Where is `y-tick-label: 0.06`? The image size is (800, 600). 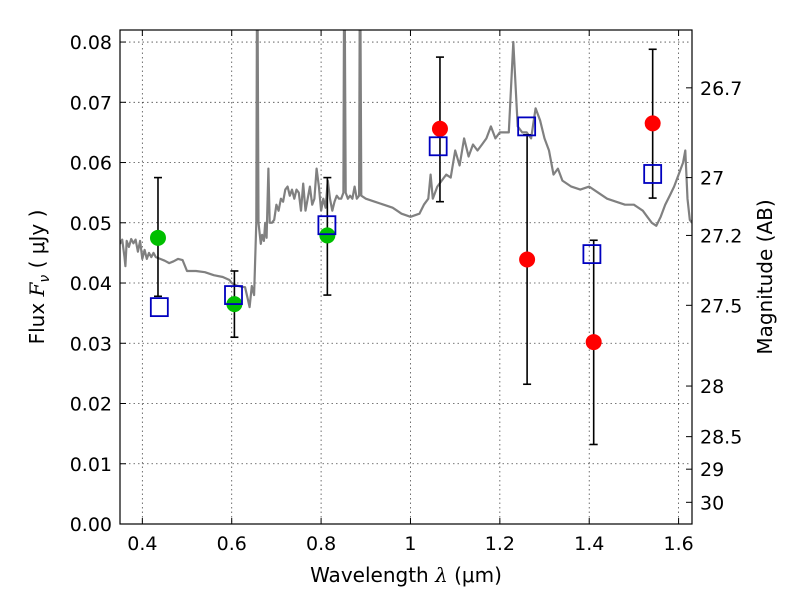
y-tick-label: 0.06 is located at coordinates (91, 164).